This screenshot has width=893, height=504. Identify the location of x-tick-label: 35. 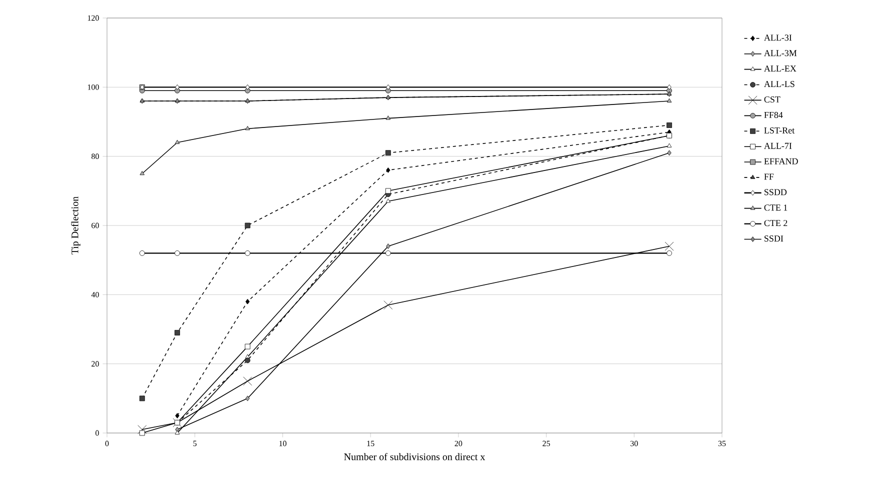
(722, 443).